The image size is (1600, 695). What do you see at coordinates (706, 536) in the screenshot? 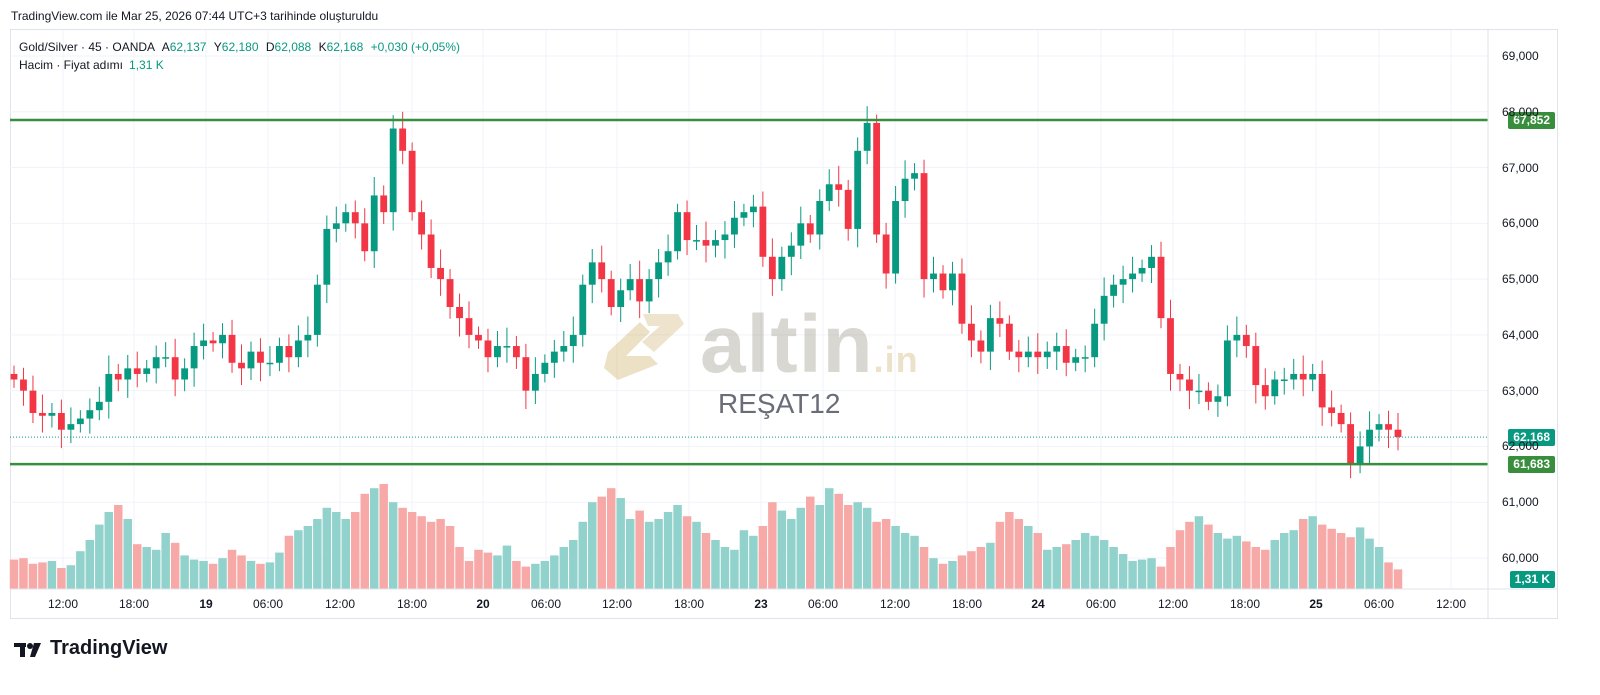
I see `volume-bars` at bounding box center [706, 536].